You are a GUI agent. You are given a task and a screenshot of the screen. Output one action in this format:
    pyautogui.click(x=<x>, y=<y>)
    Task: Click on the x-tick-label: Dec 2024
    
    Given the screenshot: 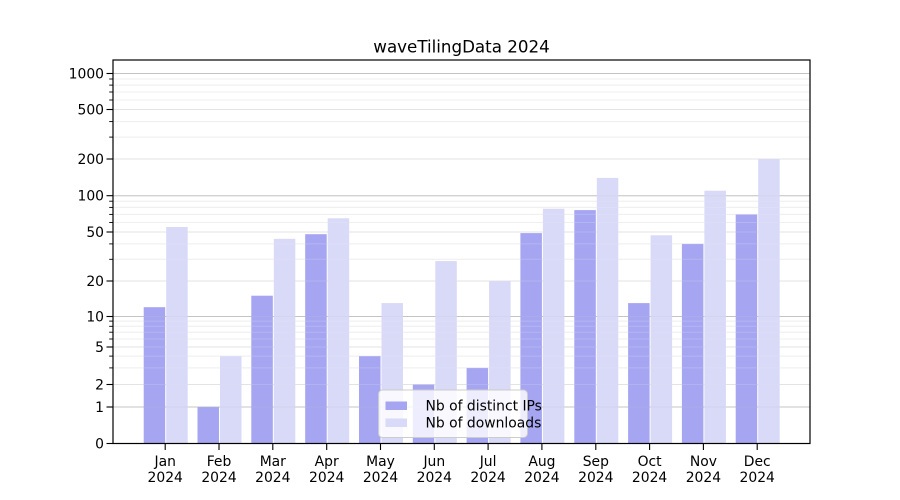 What is the action you would take?
    pyautogui.click(x=758, y=470)
    